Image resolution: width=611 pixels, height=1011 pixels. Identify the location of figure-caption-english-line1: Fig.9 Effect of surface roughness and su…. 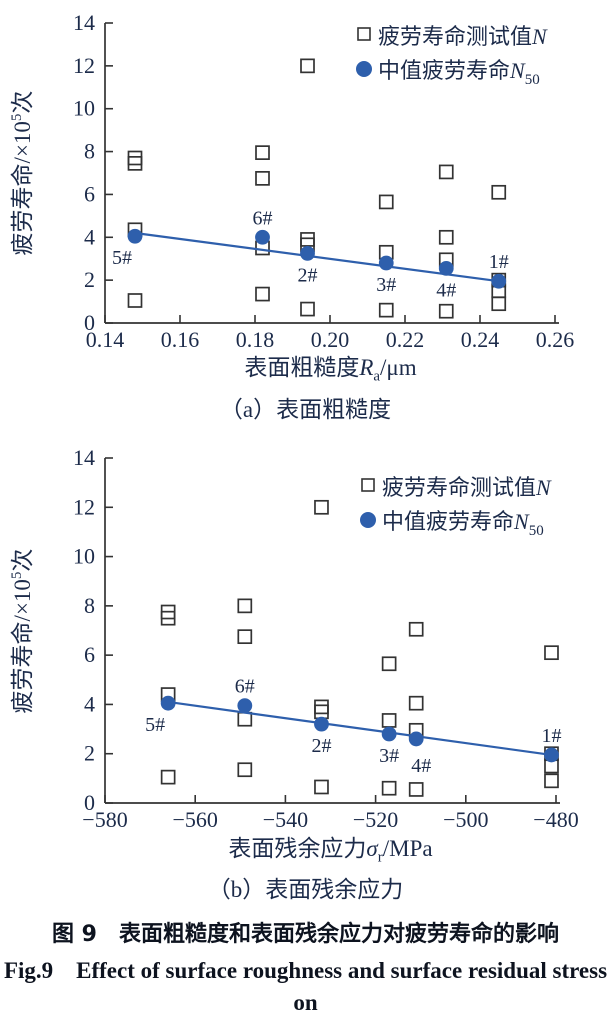
(305, 984).